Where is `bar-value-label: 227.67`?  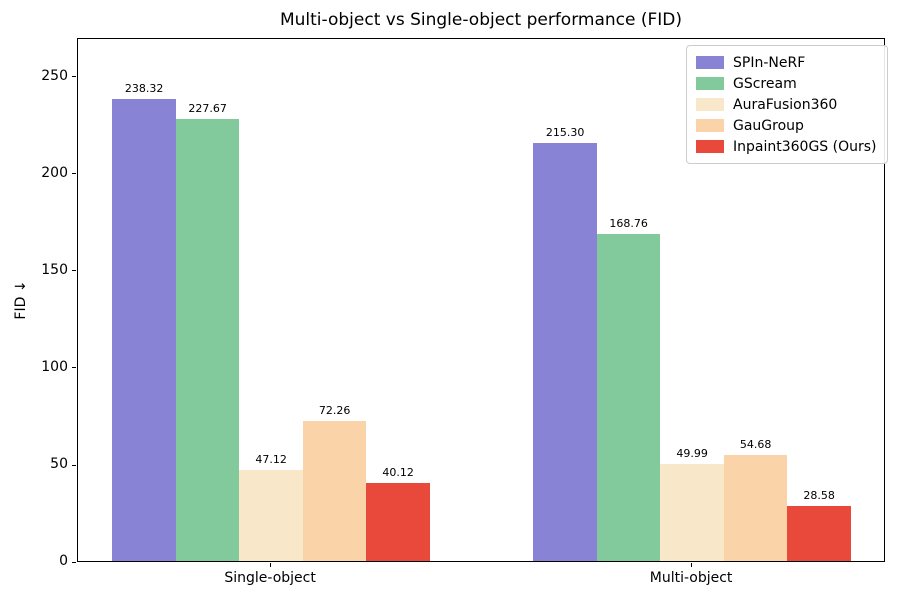
bar-value-label: 227.67 is located at coordinates (207, 109).